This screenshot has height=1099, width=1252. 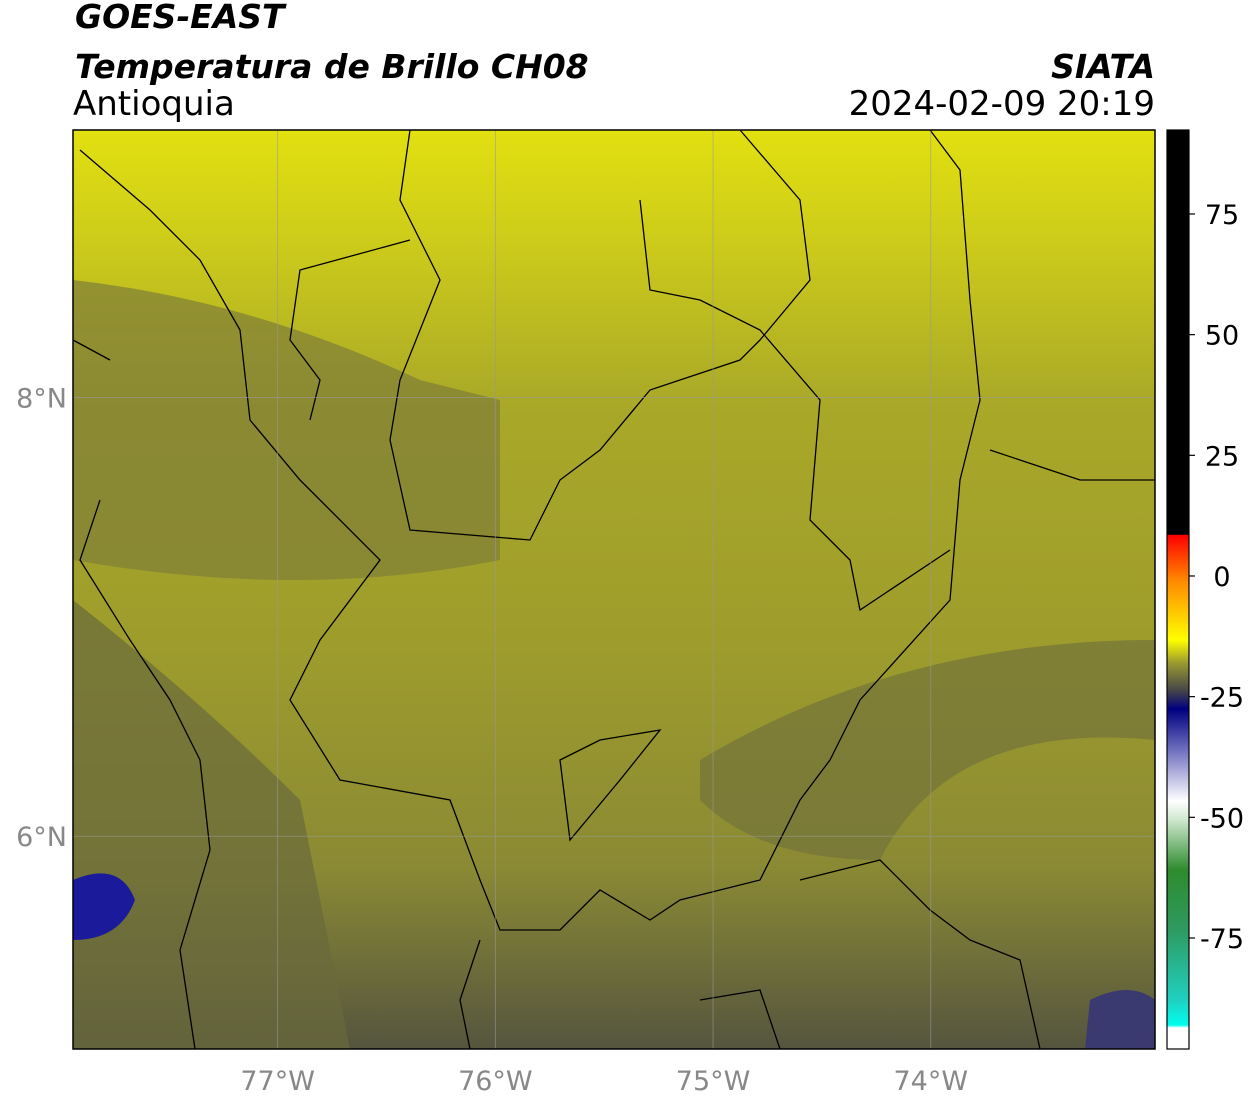 I want to click on source: SIATA, so click(x=1103, y=66).